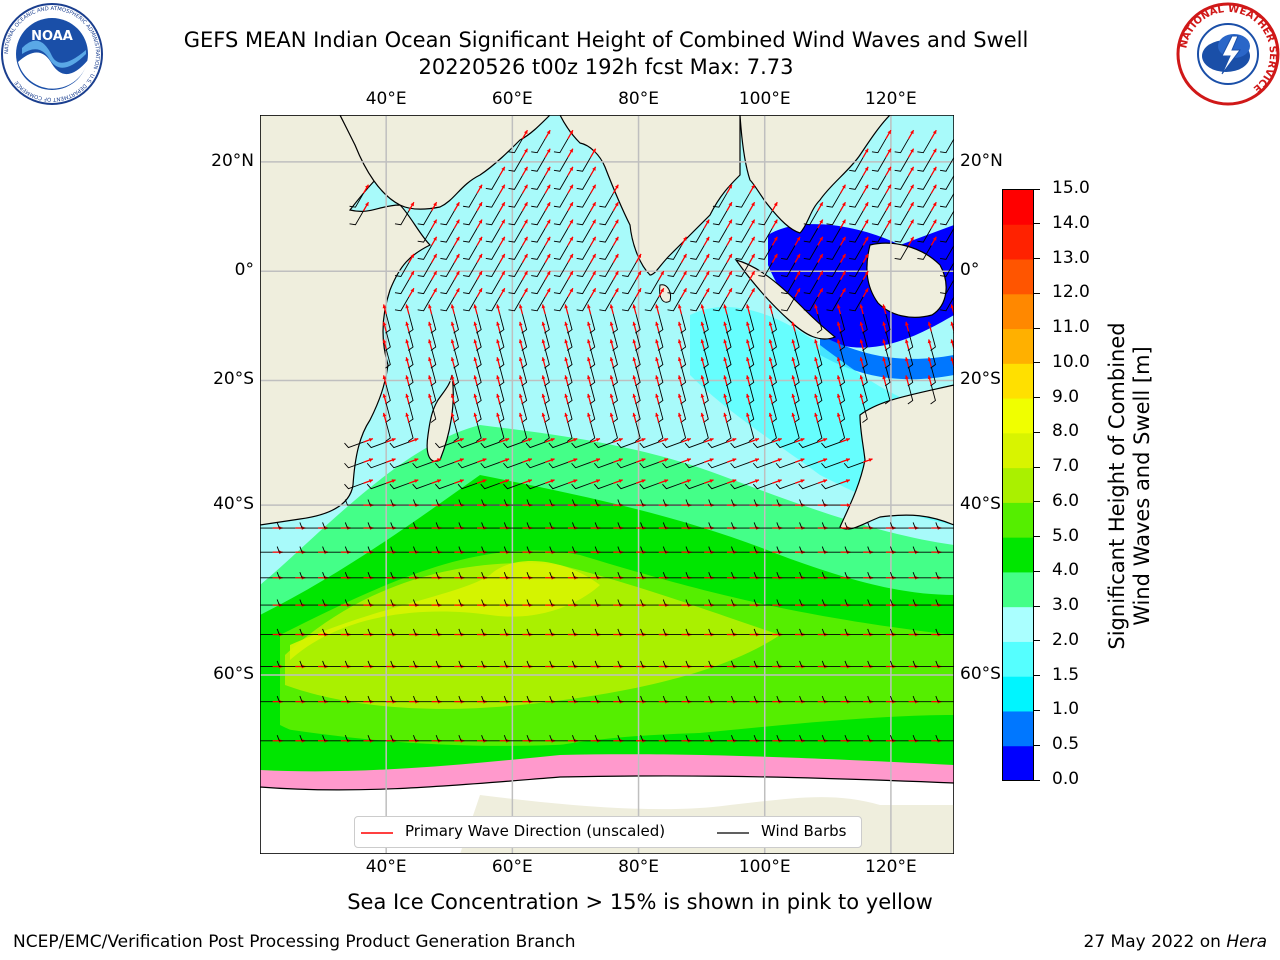  I want to click on x-tick-label-bottom: 120°E, so click(891, 867).